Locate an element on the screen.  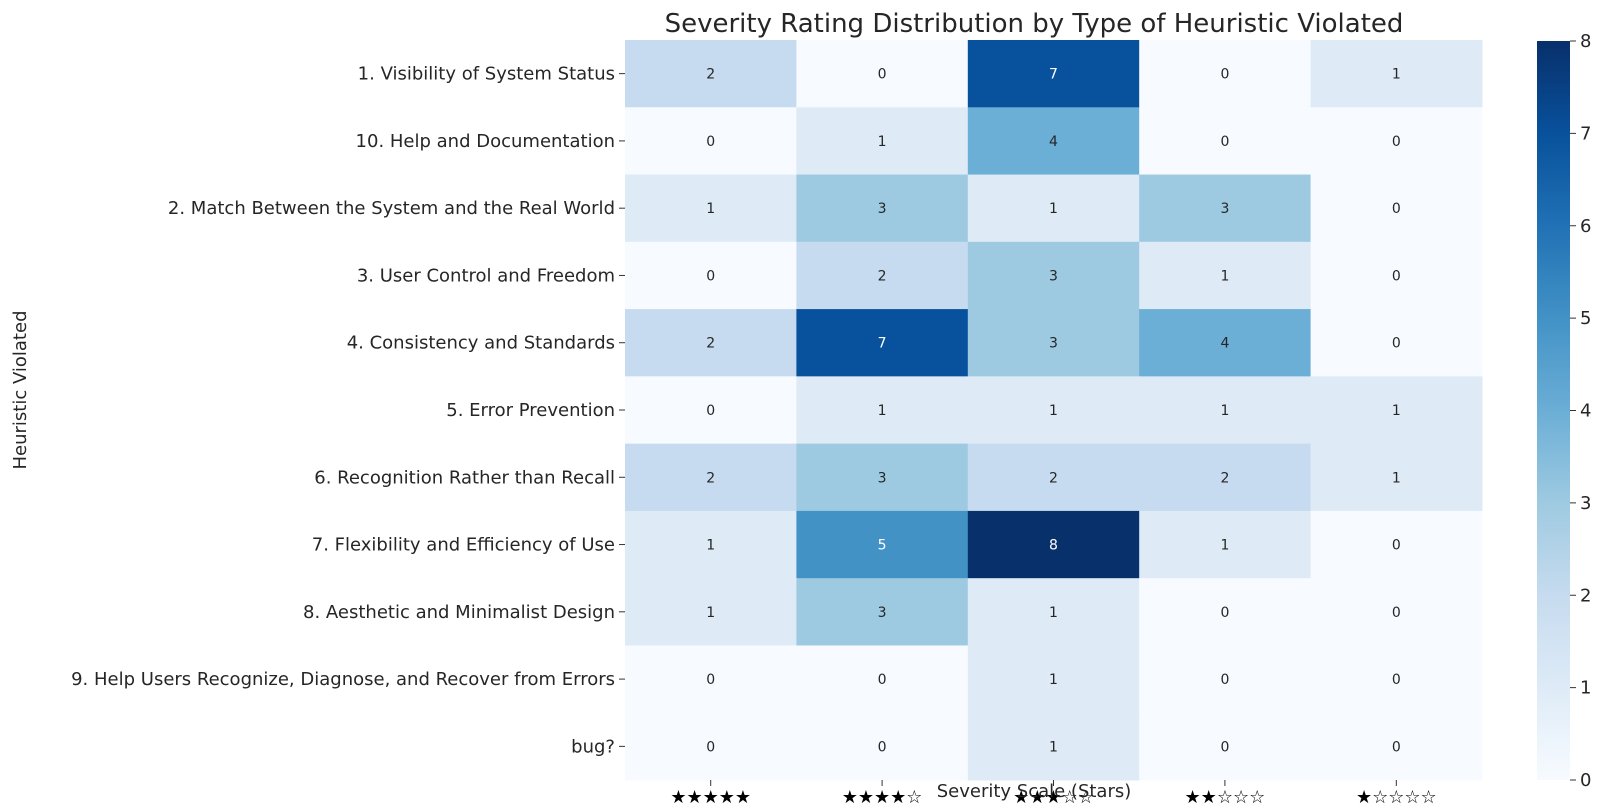
colorbar-tick-label: 4 is located at coordinates (1585, 411).